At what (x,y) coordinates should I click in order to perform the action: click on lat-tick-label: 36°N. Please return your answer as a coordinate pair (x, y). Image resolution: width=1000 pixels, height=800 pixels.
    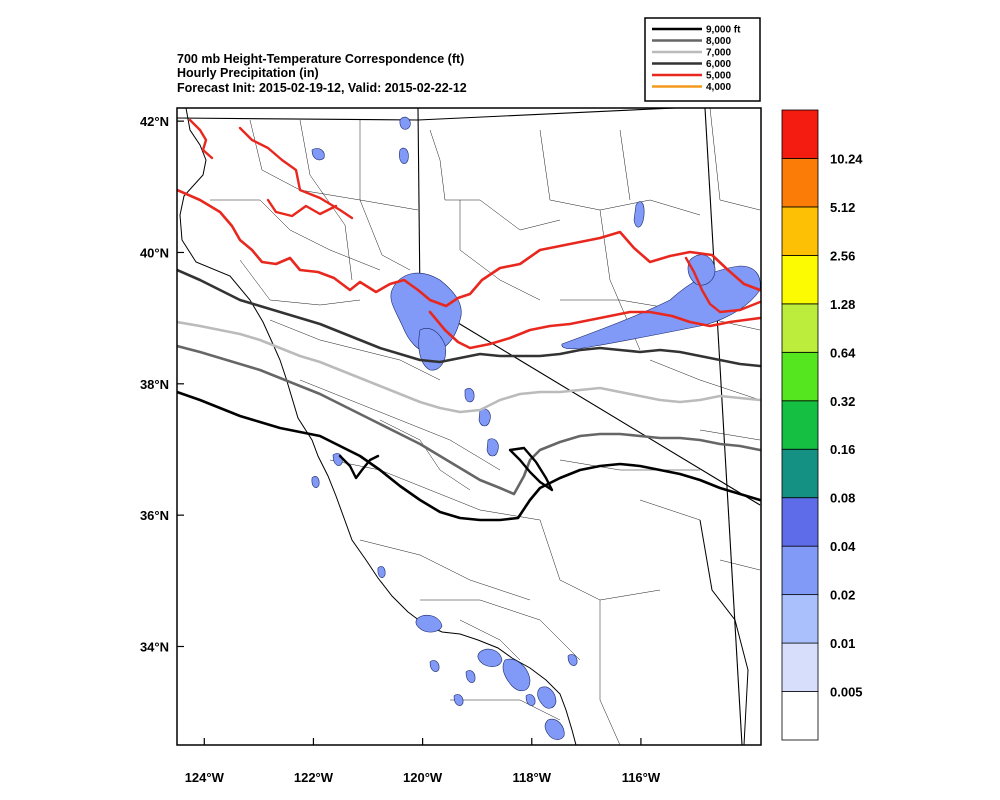
    Looking at the image, I should click on (154, 515).